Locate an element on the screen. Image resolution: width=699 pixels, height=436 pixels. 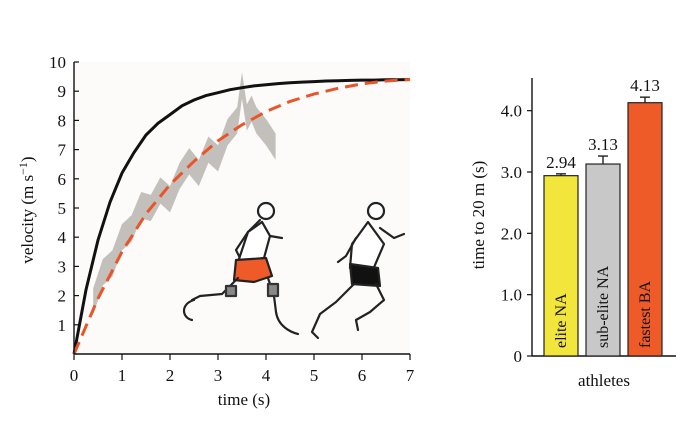
y-tick-label: 3 is located at coordinates (62, 266).